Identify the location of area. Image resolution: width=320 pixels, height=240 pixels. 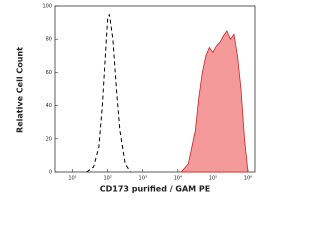
(214, 101).